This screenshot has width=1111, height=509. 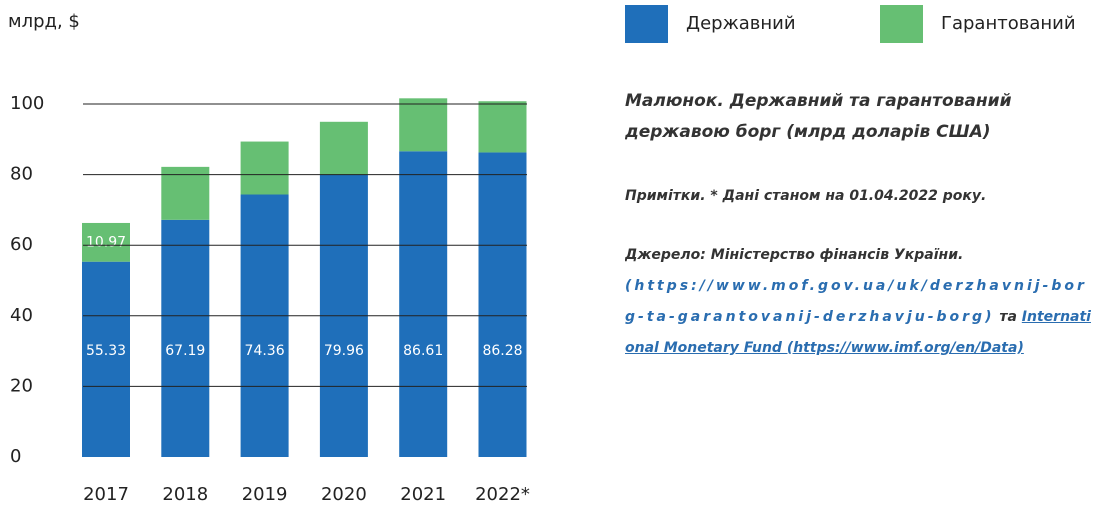 What do you see at coordinates (344, 351) in the screenshot?
I see `data-label: 79.96` at bounding box center [344, 351].